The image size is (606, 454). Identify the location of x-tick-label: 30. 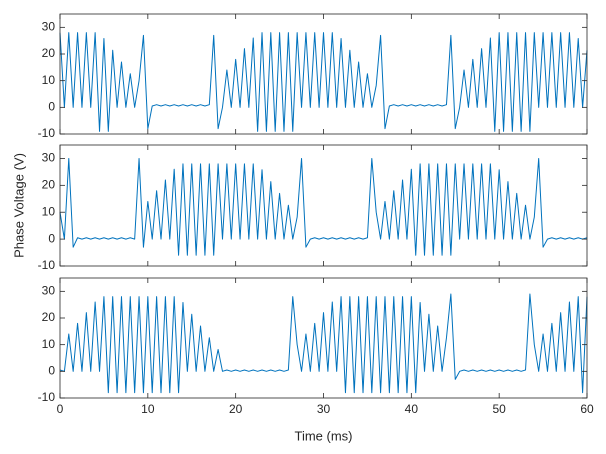
(324, 409).